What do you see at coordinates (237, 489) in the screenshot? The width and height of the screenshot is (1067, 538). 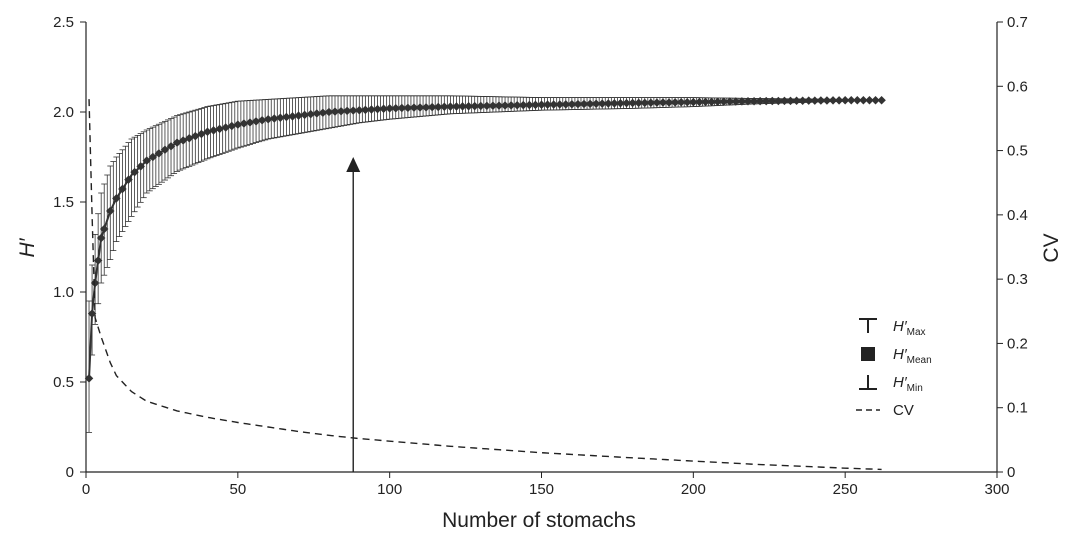 I see `x-tick-label: 50` at bounding box center [237, 489].